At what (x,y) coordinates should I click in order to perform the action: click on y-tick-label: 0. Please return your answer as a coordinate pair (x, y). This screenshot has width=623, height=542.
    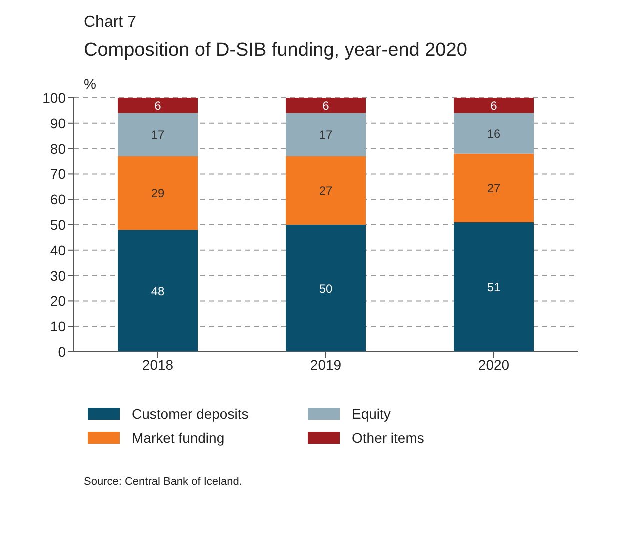
    Looking at the image, I should click on (62, 352).